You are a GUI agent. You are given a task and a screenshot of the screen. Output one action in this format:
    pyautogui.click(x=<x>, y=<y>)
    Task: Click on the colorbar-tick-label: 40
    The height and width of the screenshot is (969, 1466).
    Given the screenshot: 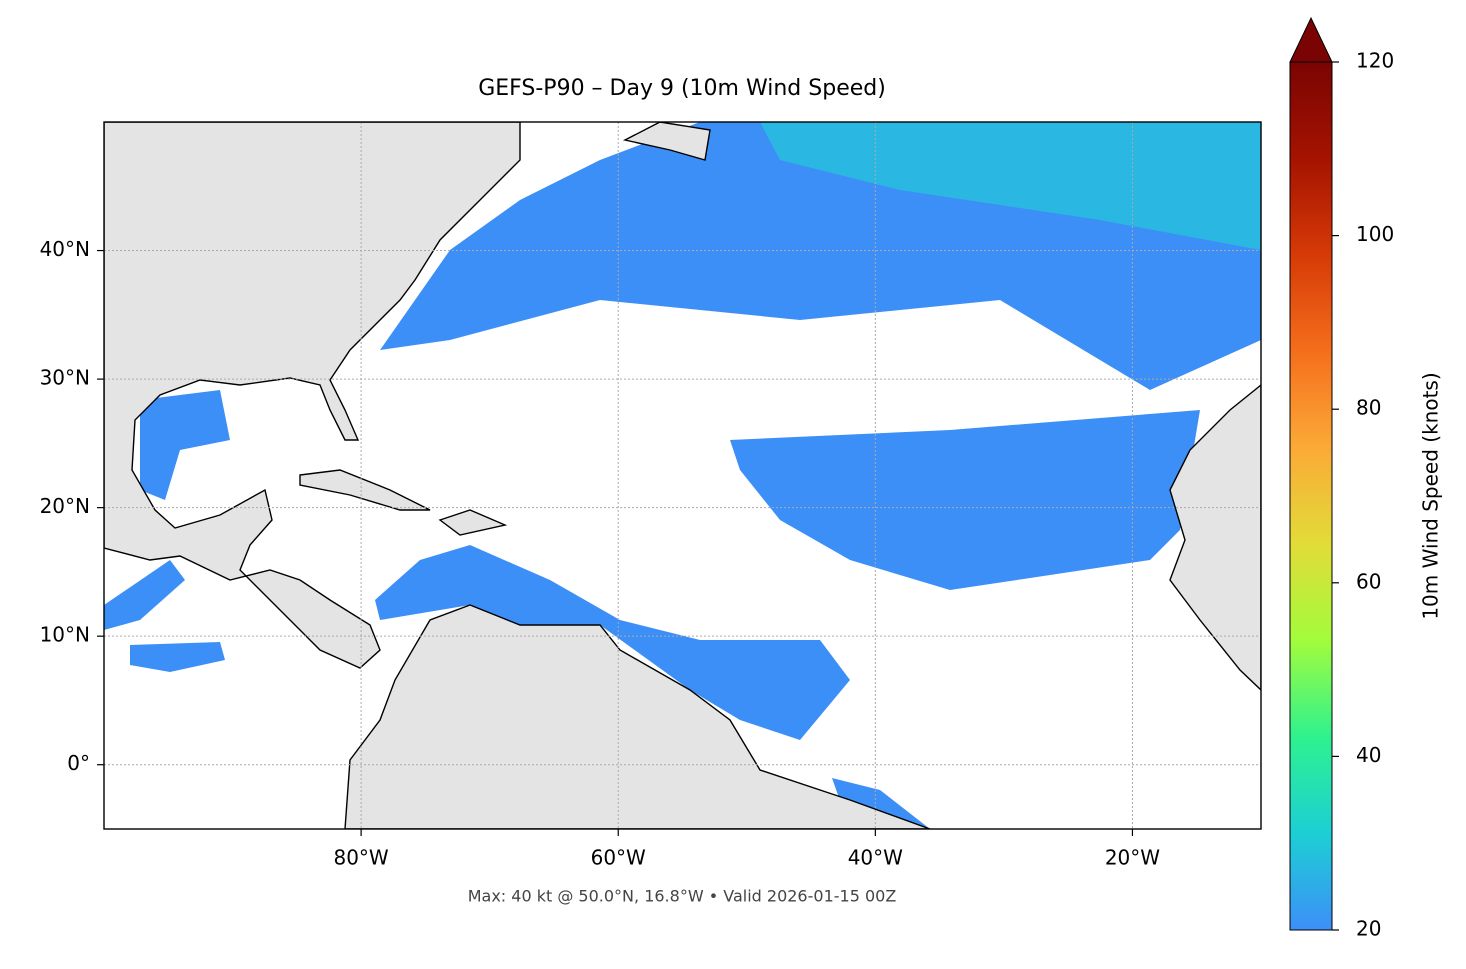 What is the action you would take?
    pyautogui.click(x=1368, y=755)
    